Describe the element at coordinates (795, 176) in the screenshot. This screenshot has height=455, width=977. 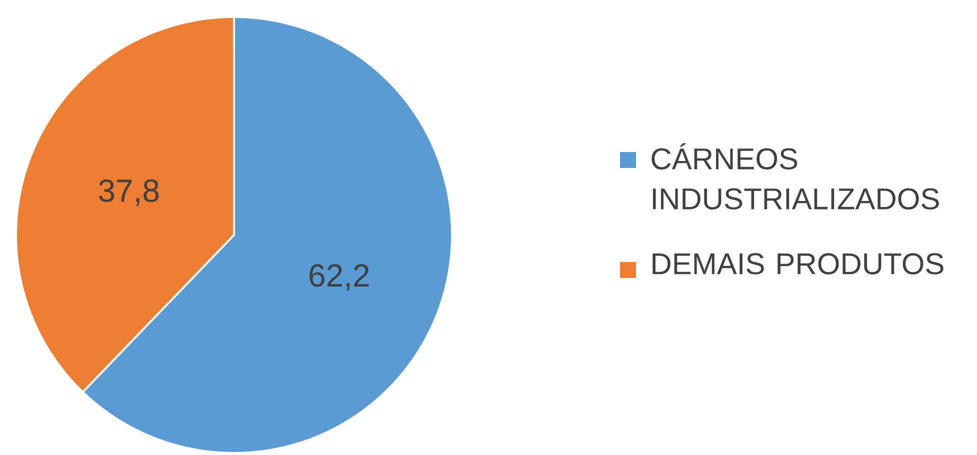
I see `legend-label: CÁRNEOS INDUSTRIALIZADOS` at that location.